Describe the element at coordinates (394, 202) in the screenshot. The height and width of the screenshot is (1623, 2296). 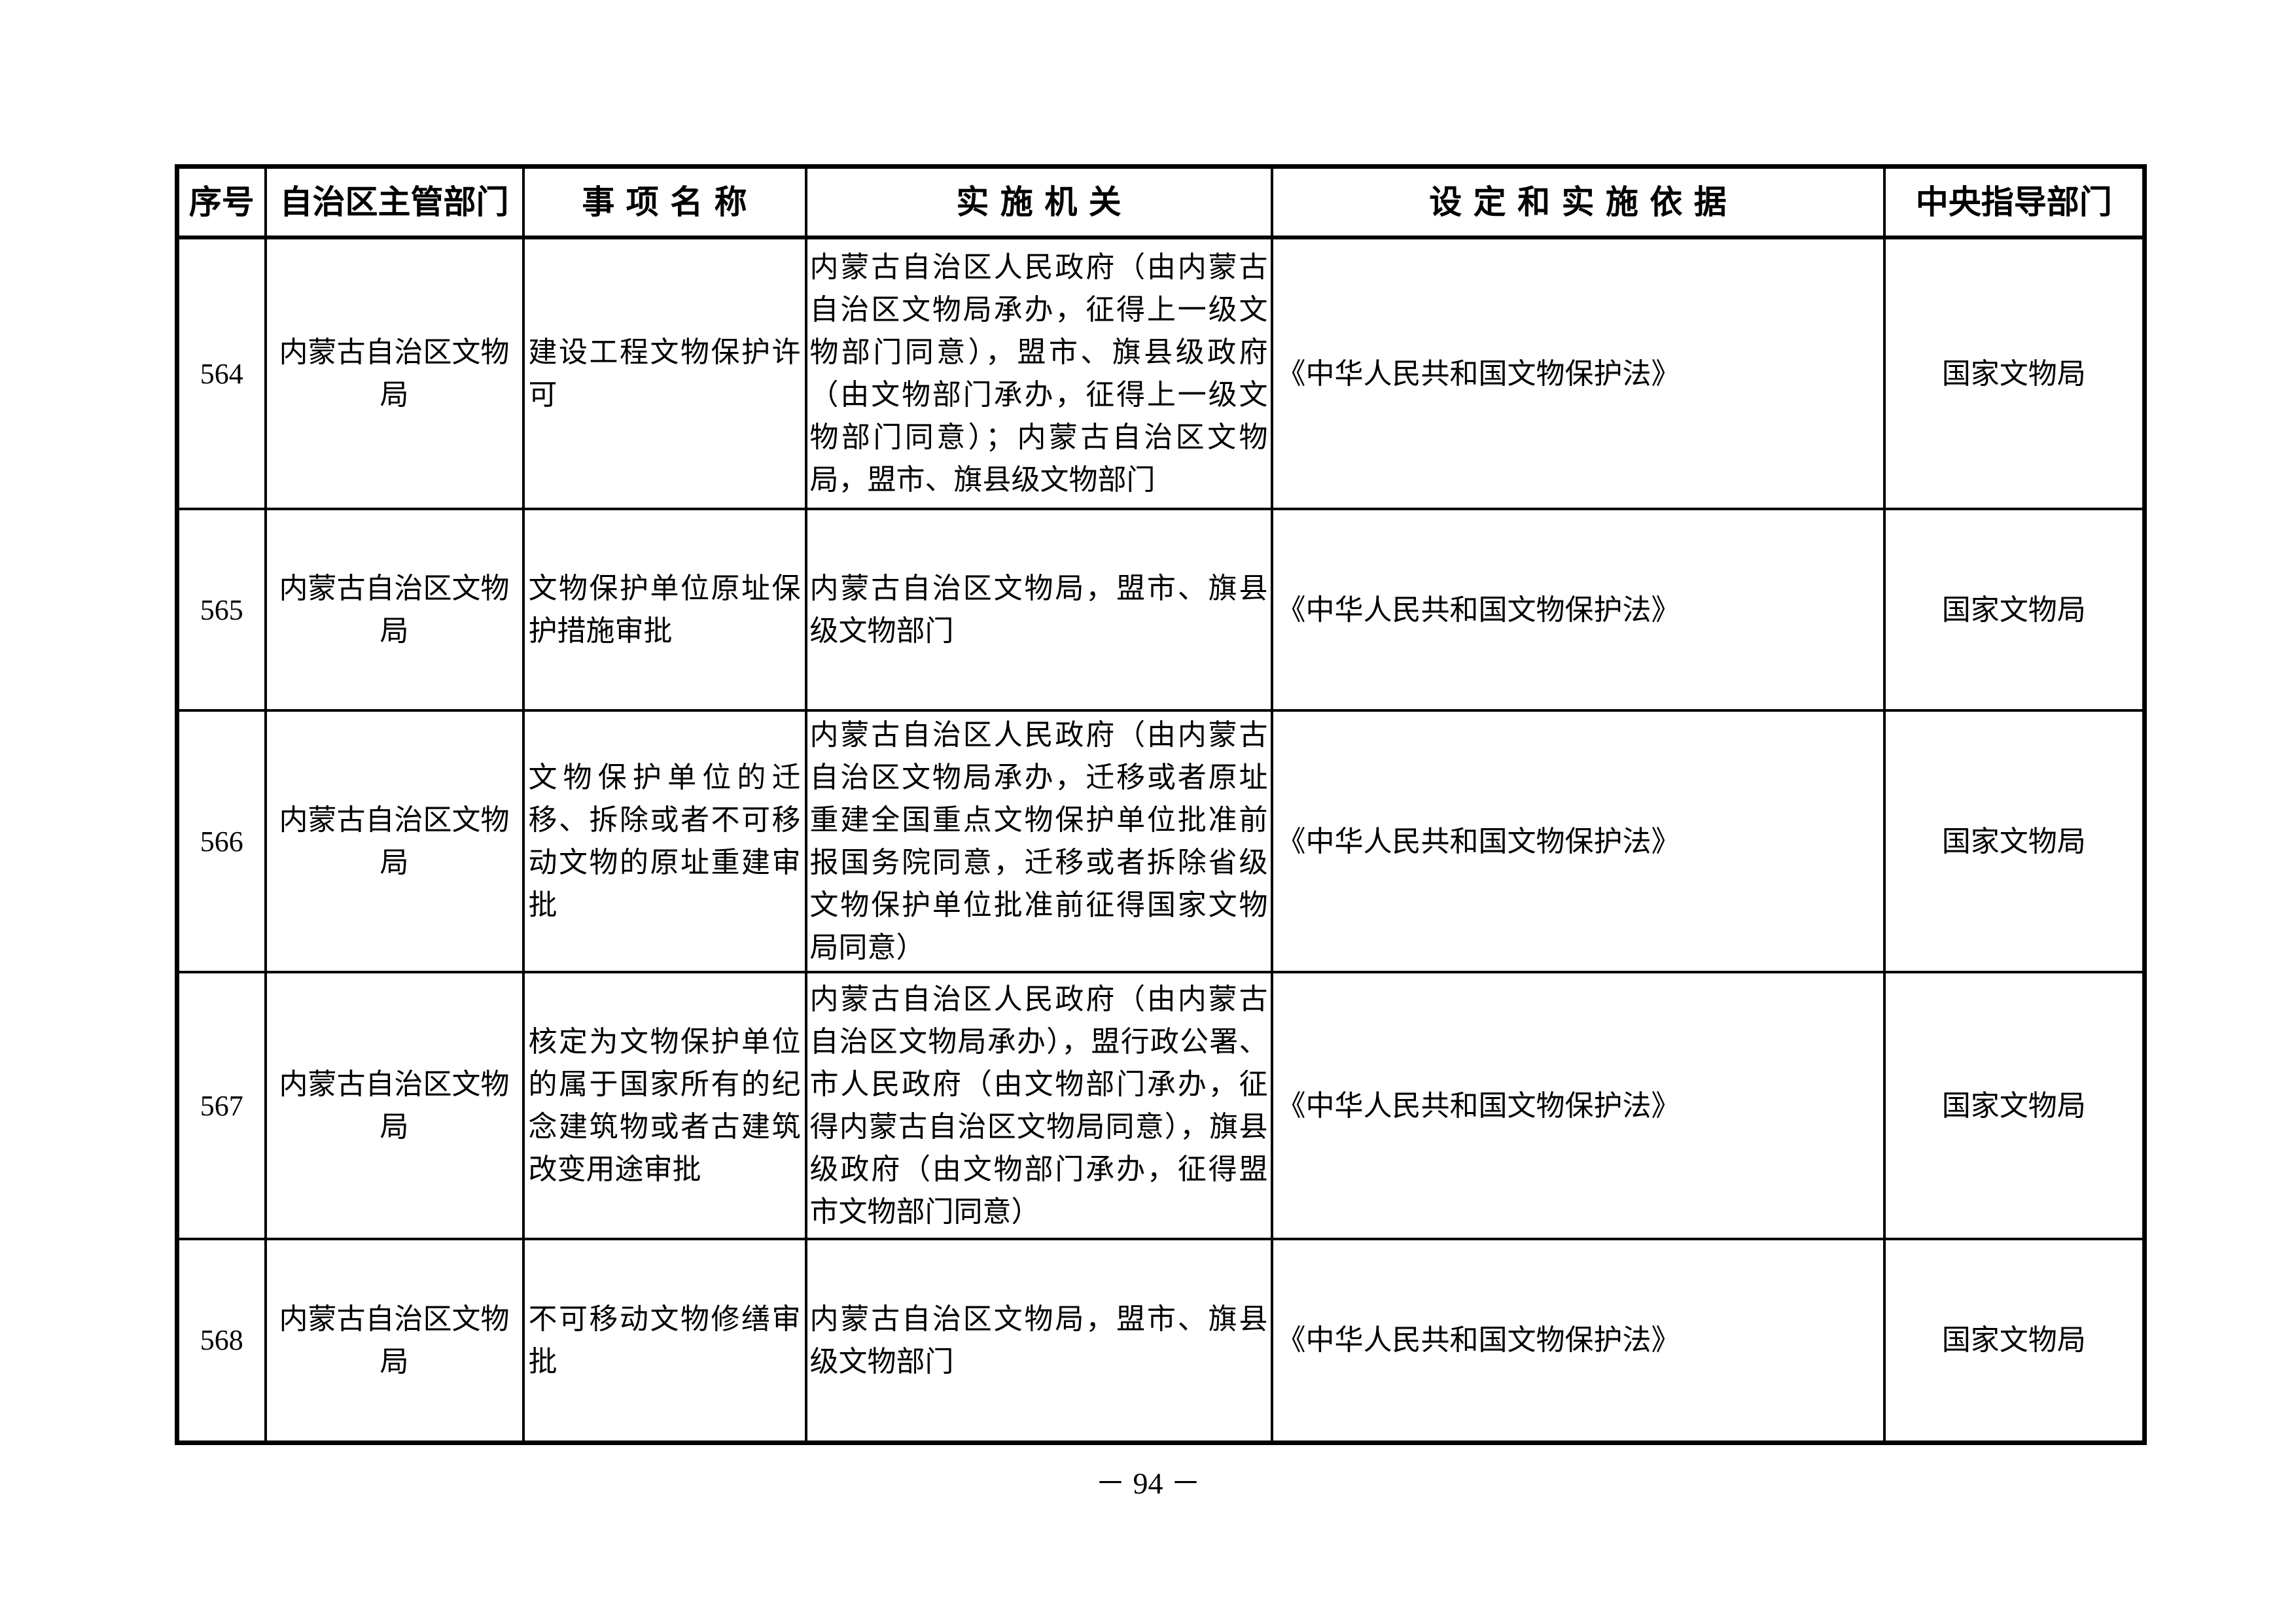
I see `header-col-department: 自治区主管部门` at that location.